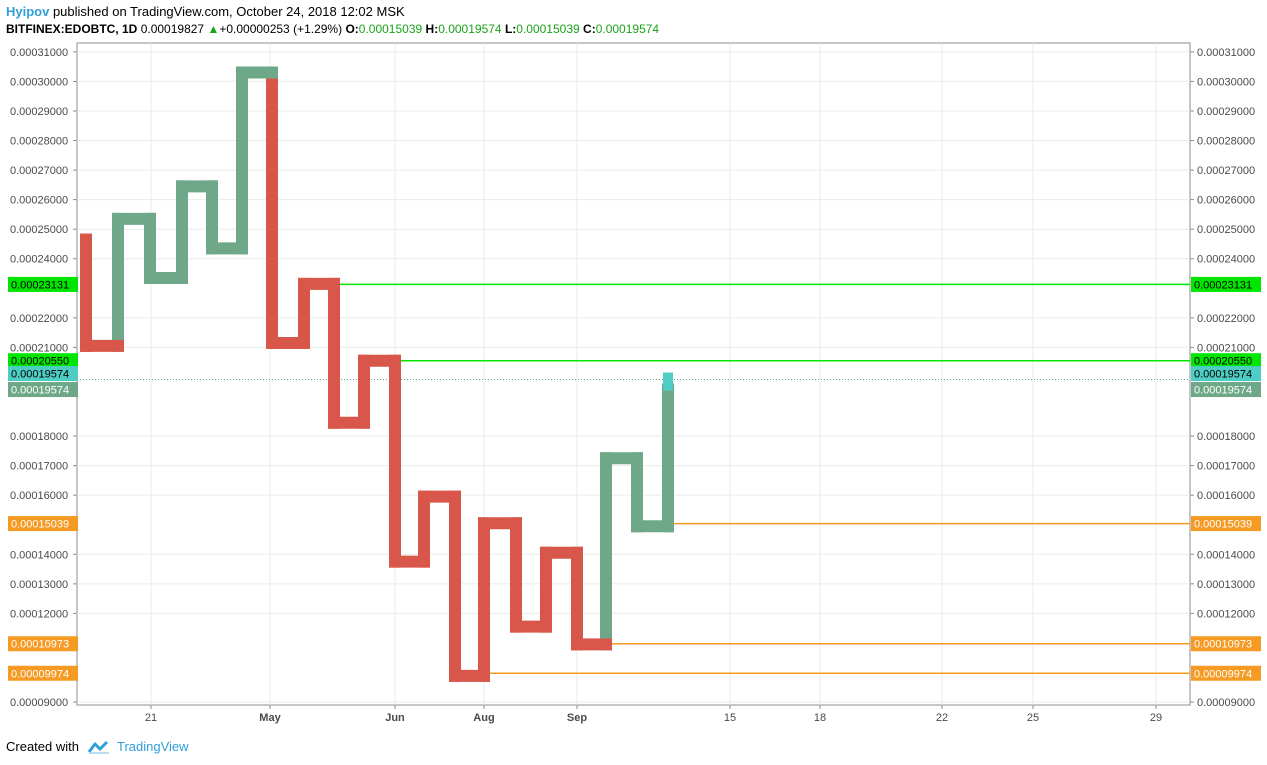 The width and height of the screenshot is (1267, 765). I want to click on low-value: 0.00015039, so click(548, 29).